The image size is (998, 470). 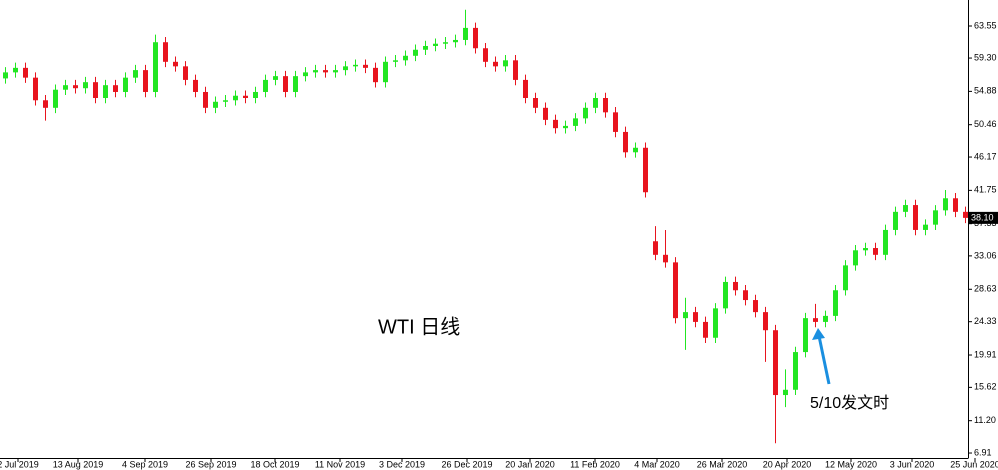 I want to click on x-tick-label: 20 Apr 2020, so click(x=787, y=464).